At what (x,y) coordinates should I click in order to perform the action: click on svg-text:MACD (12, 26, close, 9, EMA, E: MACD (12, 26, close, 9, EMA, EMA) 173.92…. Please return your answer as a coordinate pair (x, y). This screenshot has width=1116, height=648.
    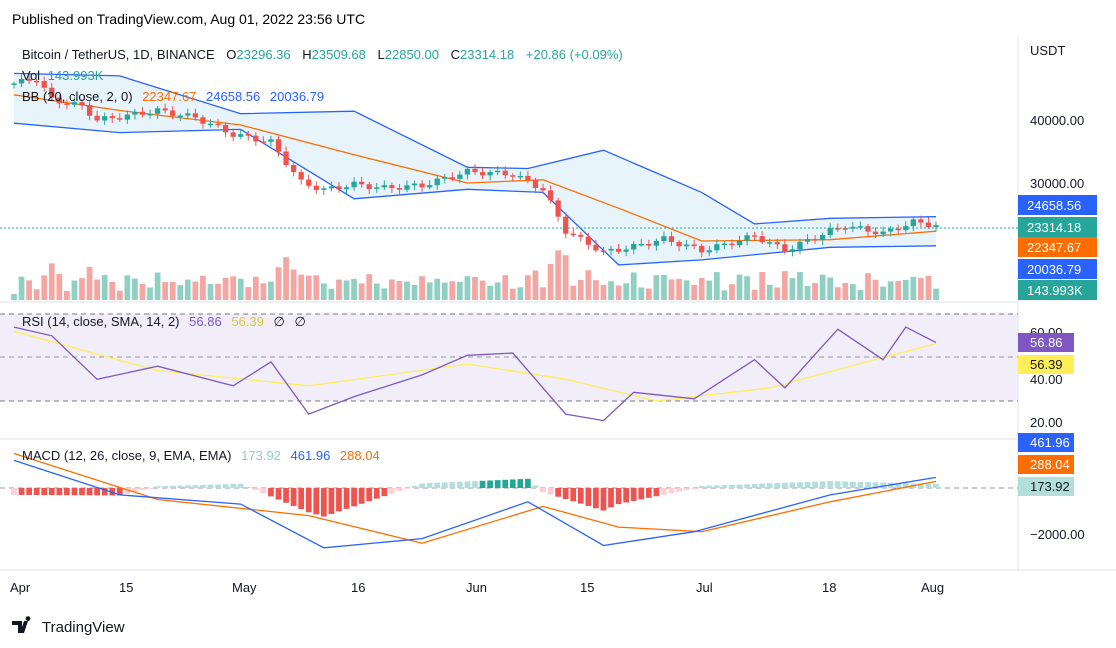
    Looking at the image, I should click on (201, 455).